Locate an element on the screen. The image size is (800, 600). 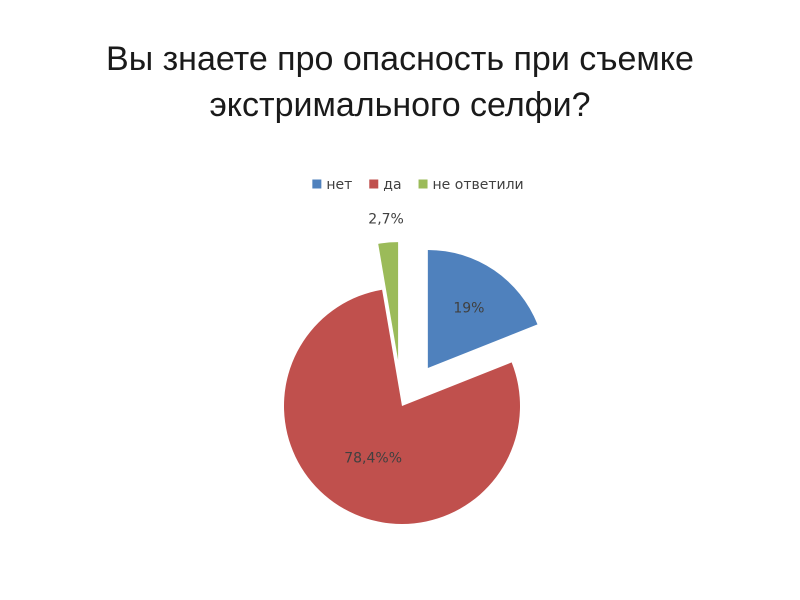
pie-data-labels: 19% 78,4%% 2,7% is located at coordinates (414, 339).